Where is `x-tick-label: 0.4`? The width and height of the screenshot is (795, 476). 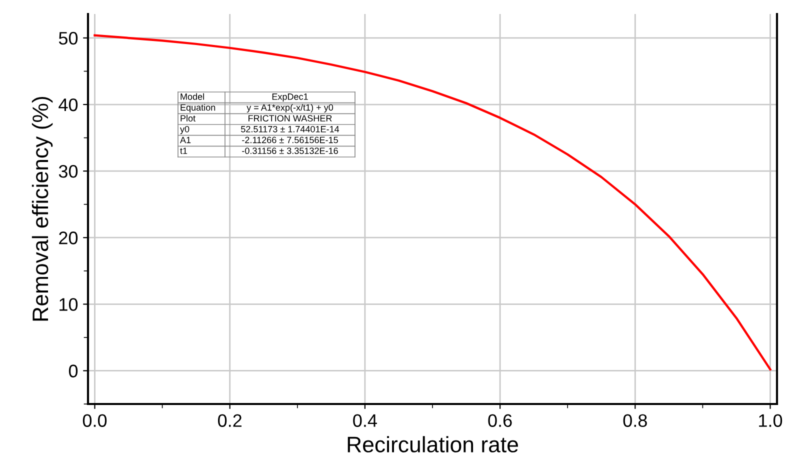 x-tick-label: 0.4 is located at coordinates (365, 420).